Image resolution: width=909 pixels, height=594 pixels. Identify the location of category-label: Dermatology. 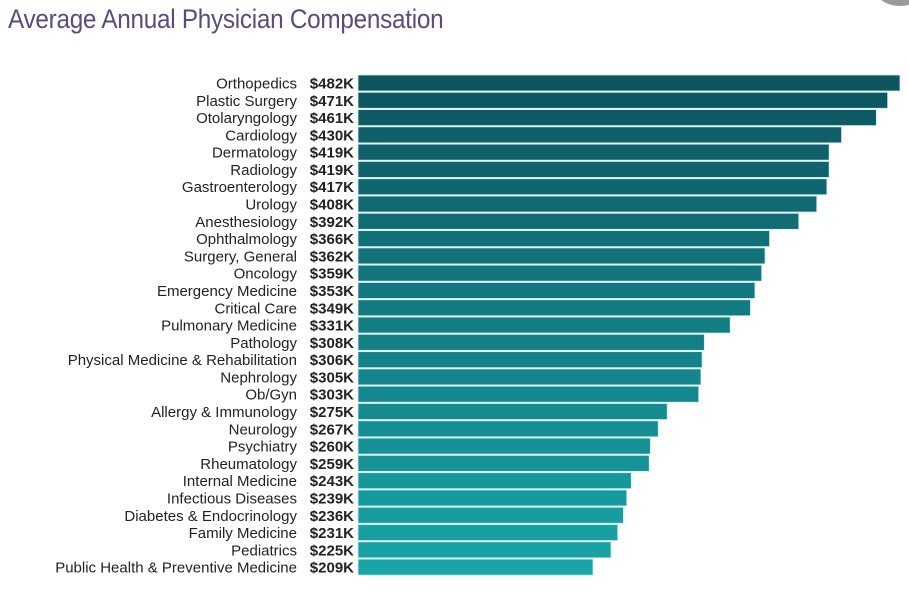
(255, 153).